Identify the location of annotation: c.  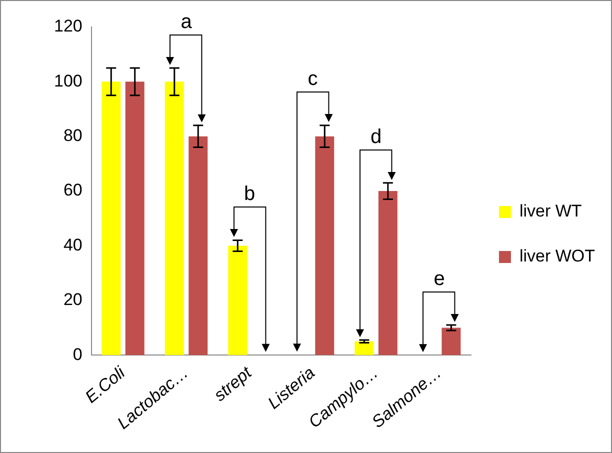
(312, 79).